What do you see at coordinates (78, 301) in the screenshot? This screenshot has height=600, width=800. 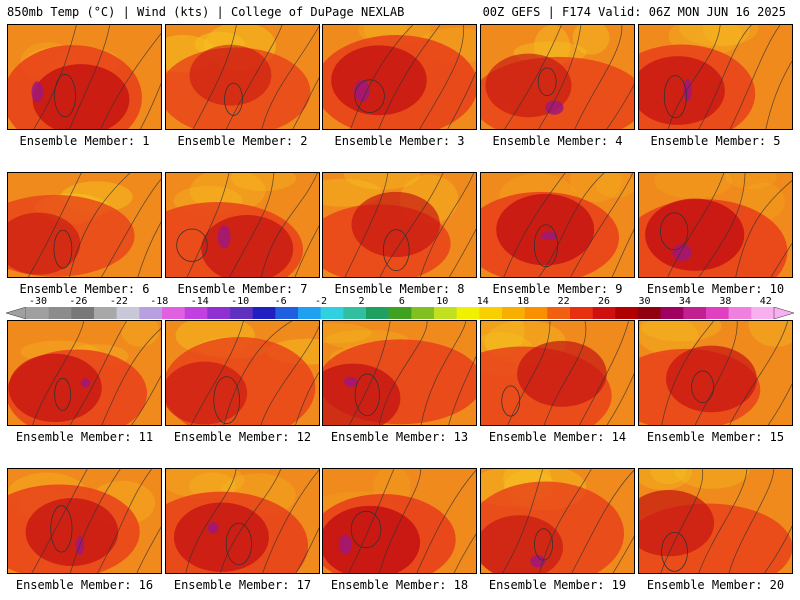 I see `colorbar-tick-label: -26` at bounding box center [78, 301].